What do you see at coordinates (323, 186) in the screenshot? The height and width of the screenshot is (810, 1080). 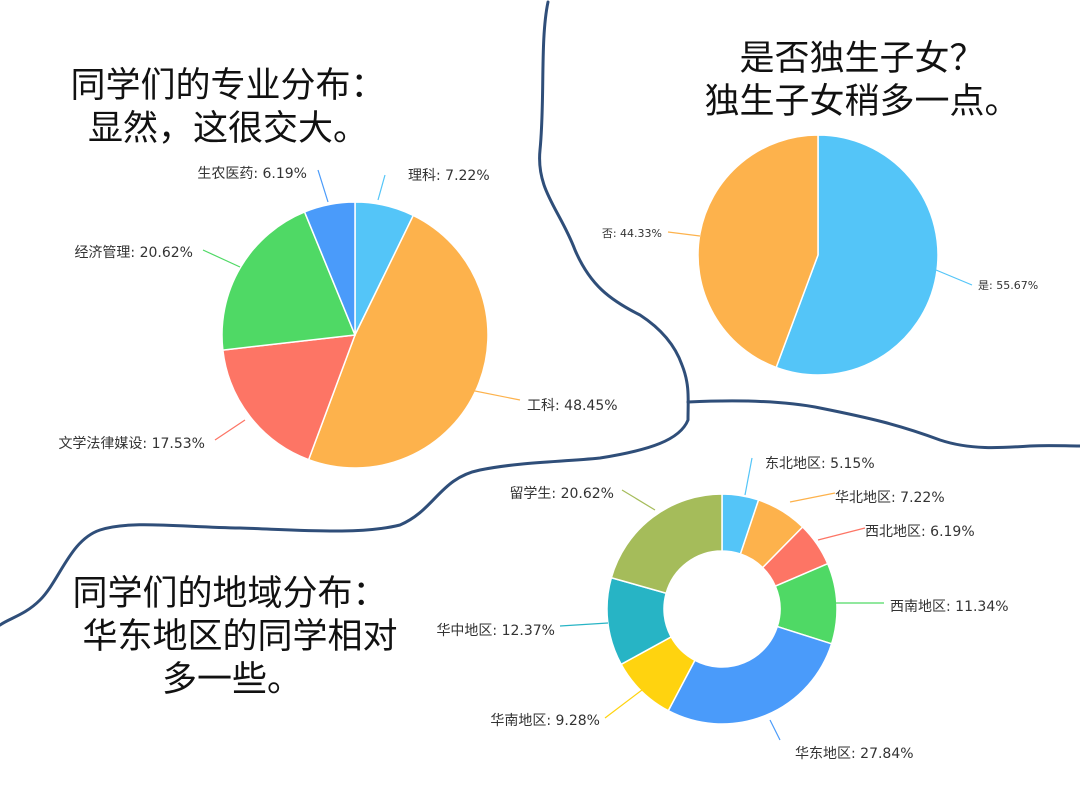 I see `leader-line-生农医药` at bounding box center [323, 186].